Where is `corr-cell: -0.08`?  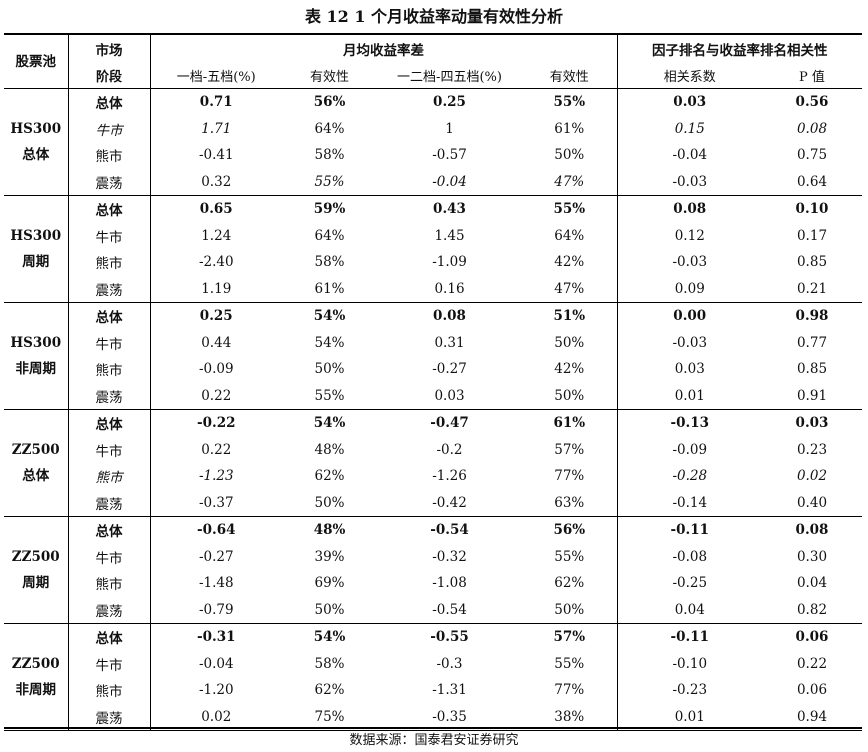 corr-cell: -0.08 is located at coordinates (689, 556).